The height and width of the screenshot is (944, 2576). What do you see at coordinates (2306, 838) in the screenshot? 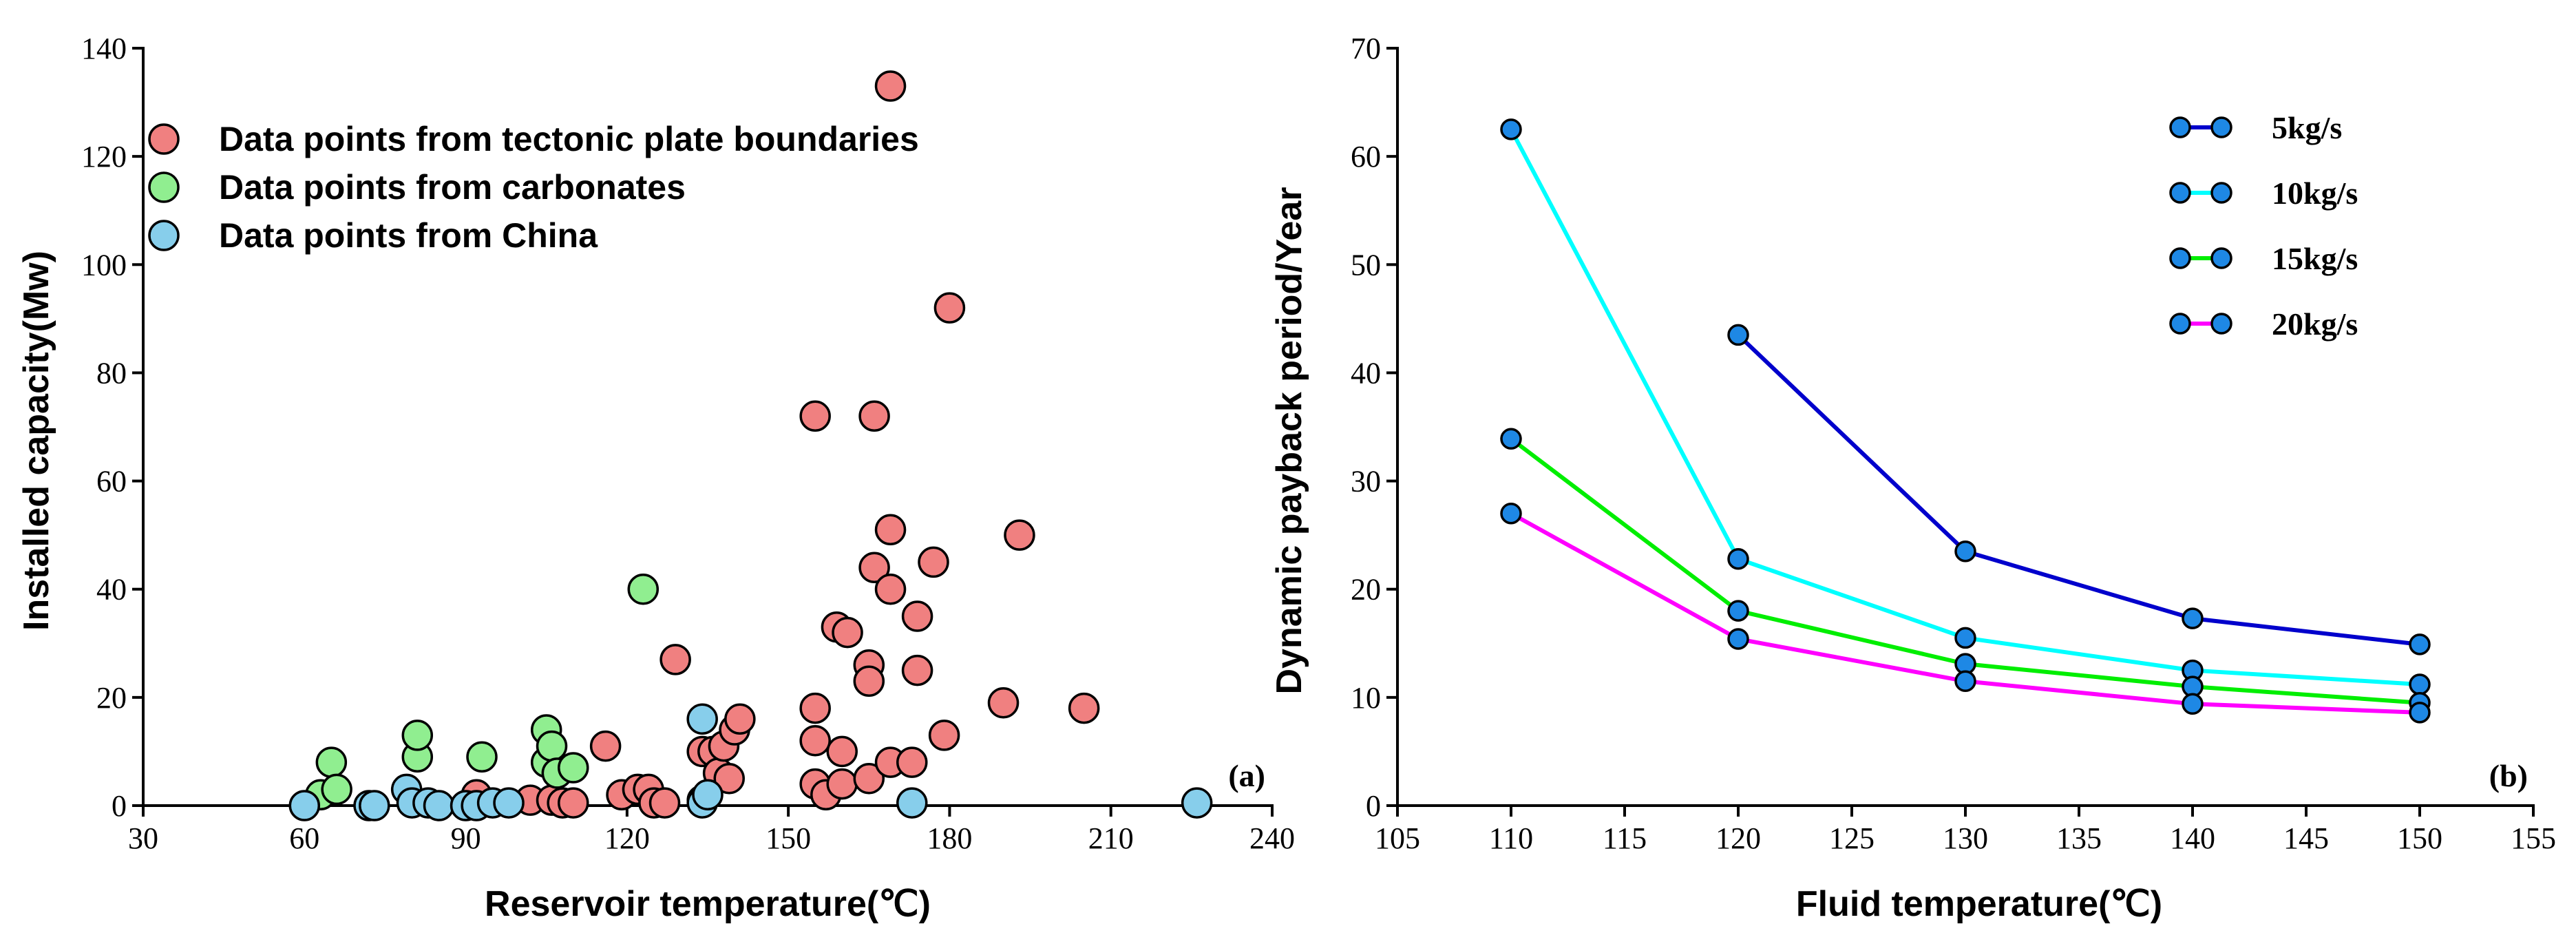
I see `panel-b-x-tick-label: 145` at bounding box center [2306, 838].